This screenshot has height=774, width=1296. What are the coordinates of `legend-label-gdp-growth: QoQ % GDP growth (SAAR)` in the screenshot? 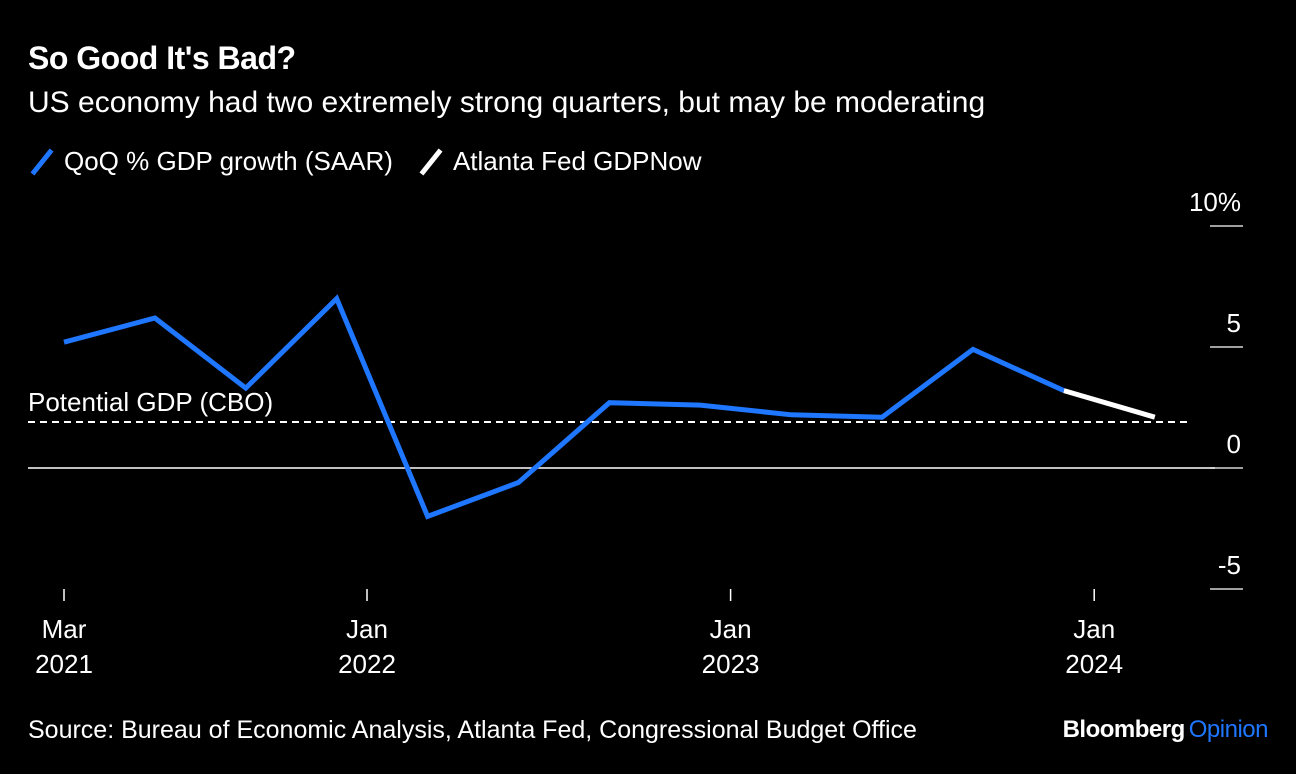 It's located at (228, 161).